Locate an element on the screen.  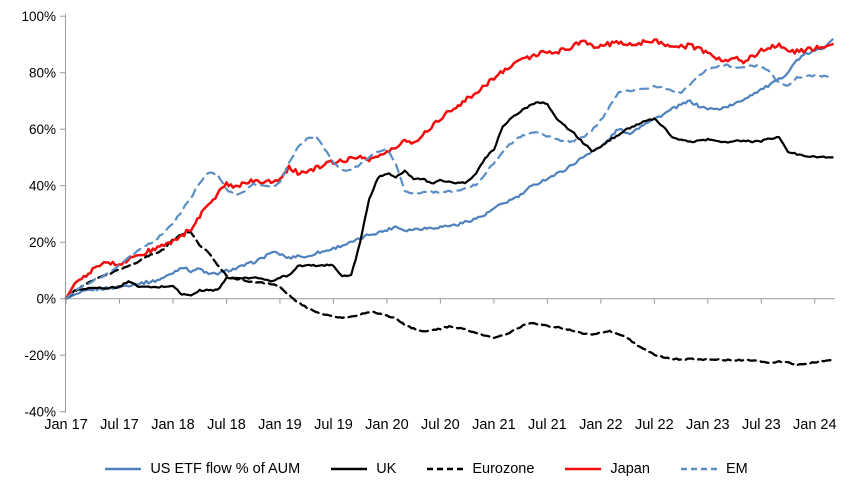
x-tick-label: Jan 19 is located at coordinates (280, 425).